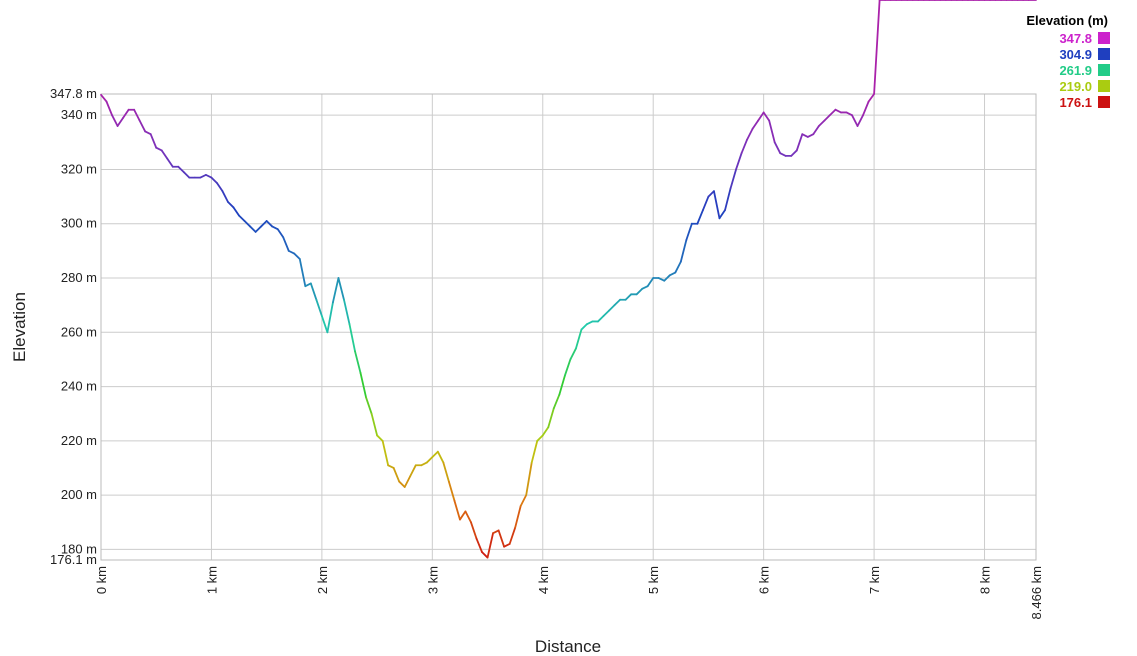 Image resolution: width=1137 pixels, height=656 pixels. I want to click on x-tick-label: 2 km, so click(322, 580).